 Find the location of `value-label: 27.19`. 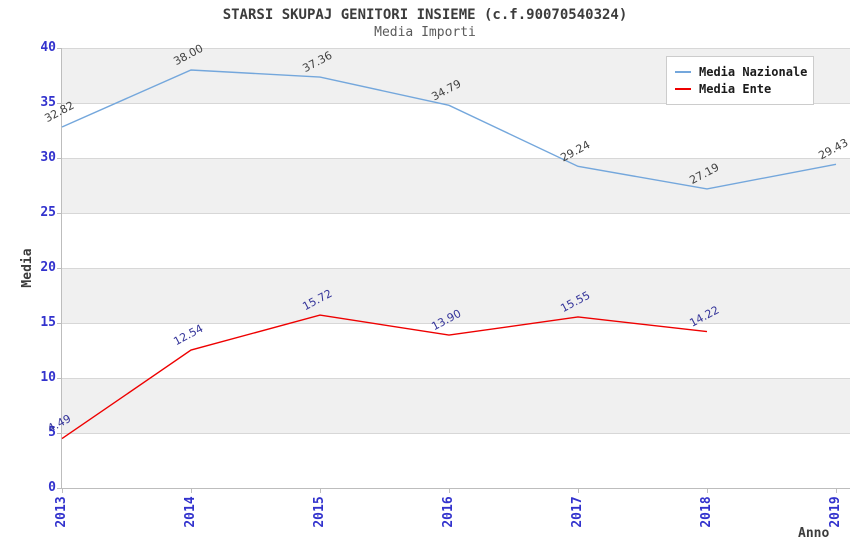

value-label: 27.19 is located at coordinates (704, 174).